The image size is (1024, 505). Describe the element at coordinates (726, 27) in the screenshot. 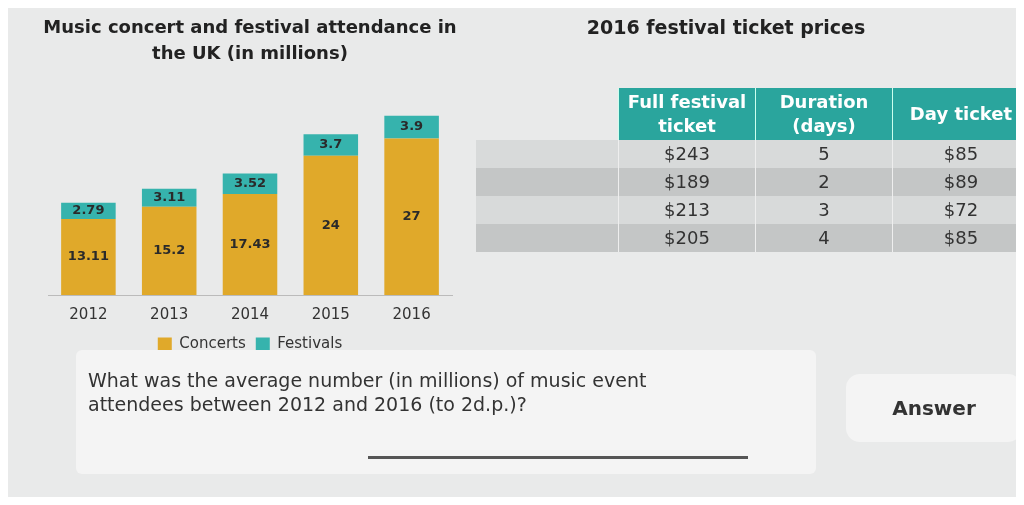

I see `text: 2016 festival ticket prices` at that location.